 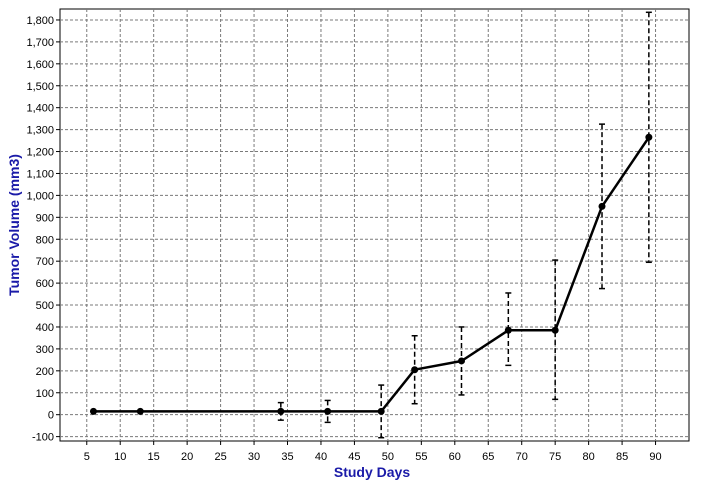 What do you see at coordinates (45, 262) in the screenshot?
I see `y-tick-label: 700` at bounding box center [45, 262].